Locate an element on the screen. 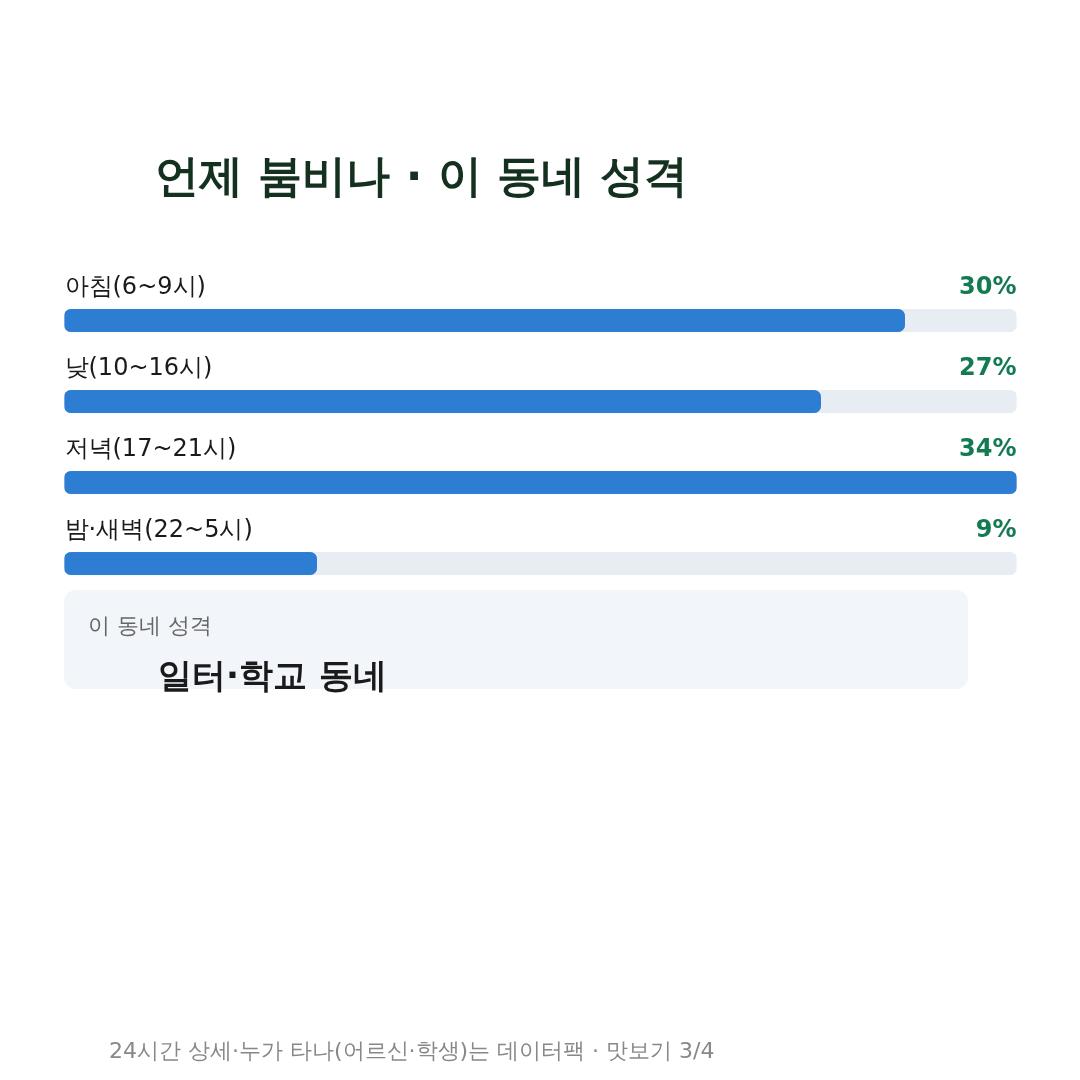 Image resolution: width=1080 pixels, height=1080 pixels. y-tick-label: 밤·새벽(22~5시) is located at coordinates (158, 528).